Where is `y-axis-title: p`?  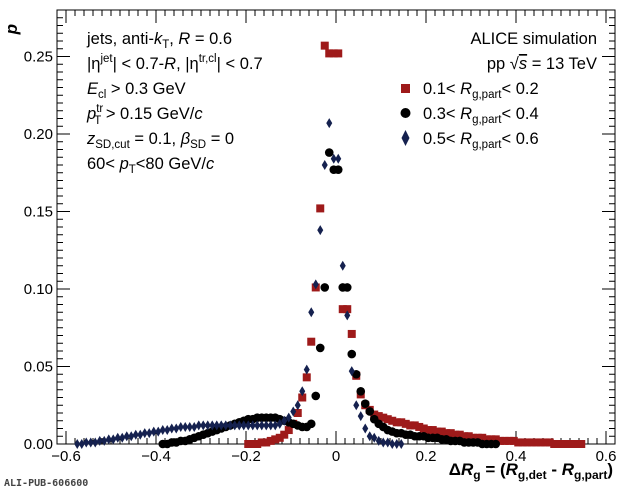 y-axis-title: p is located at coordinates (11, 29).